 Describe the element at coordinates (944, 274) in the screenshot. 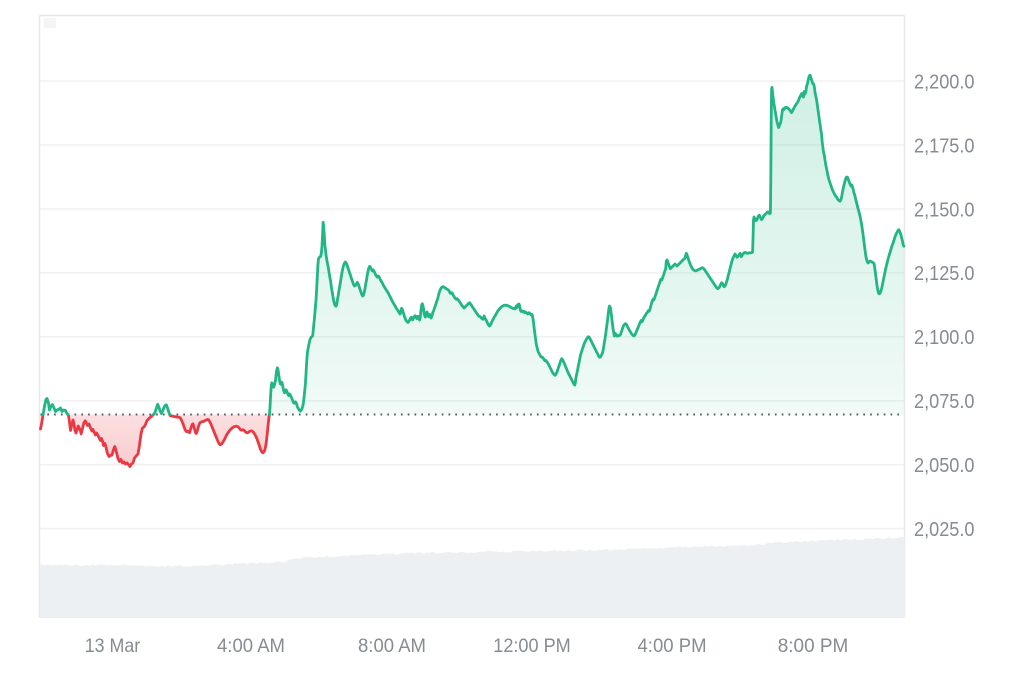

I see `svg-text: 2,125.0` at that location.